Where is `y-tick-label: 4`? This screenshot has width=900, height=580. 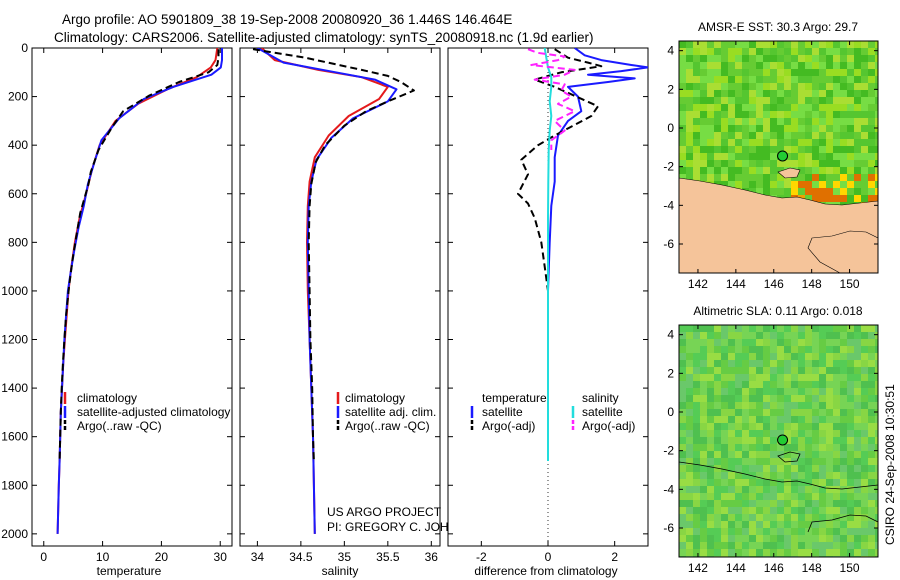 y-tick-label: 4 is located at coordinates (670, 51).